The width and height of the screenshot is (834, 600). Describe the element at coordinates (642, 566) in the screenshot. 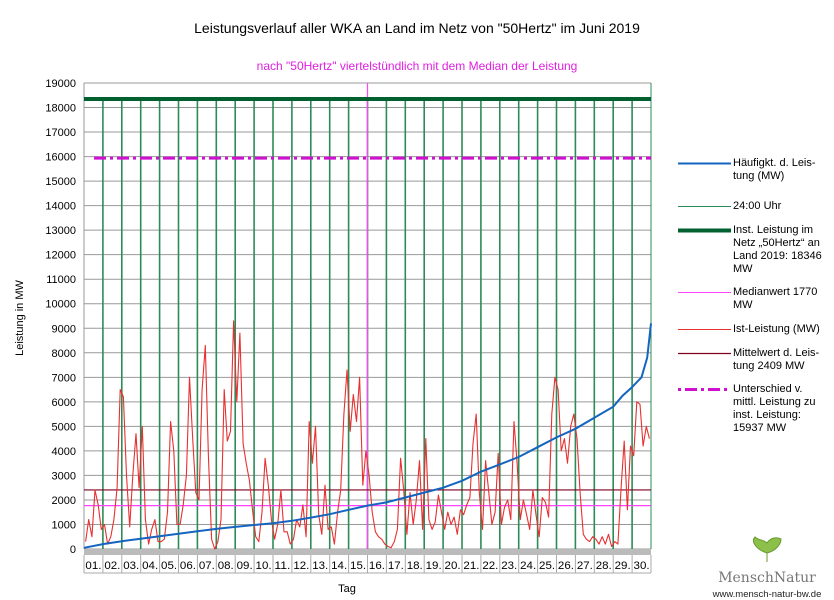

I see `x-tick-label: 30.` at that location.